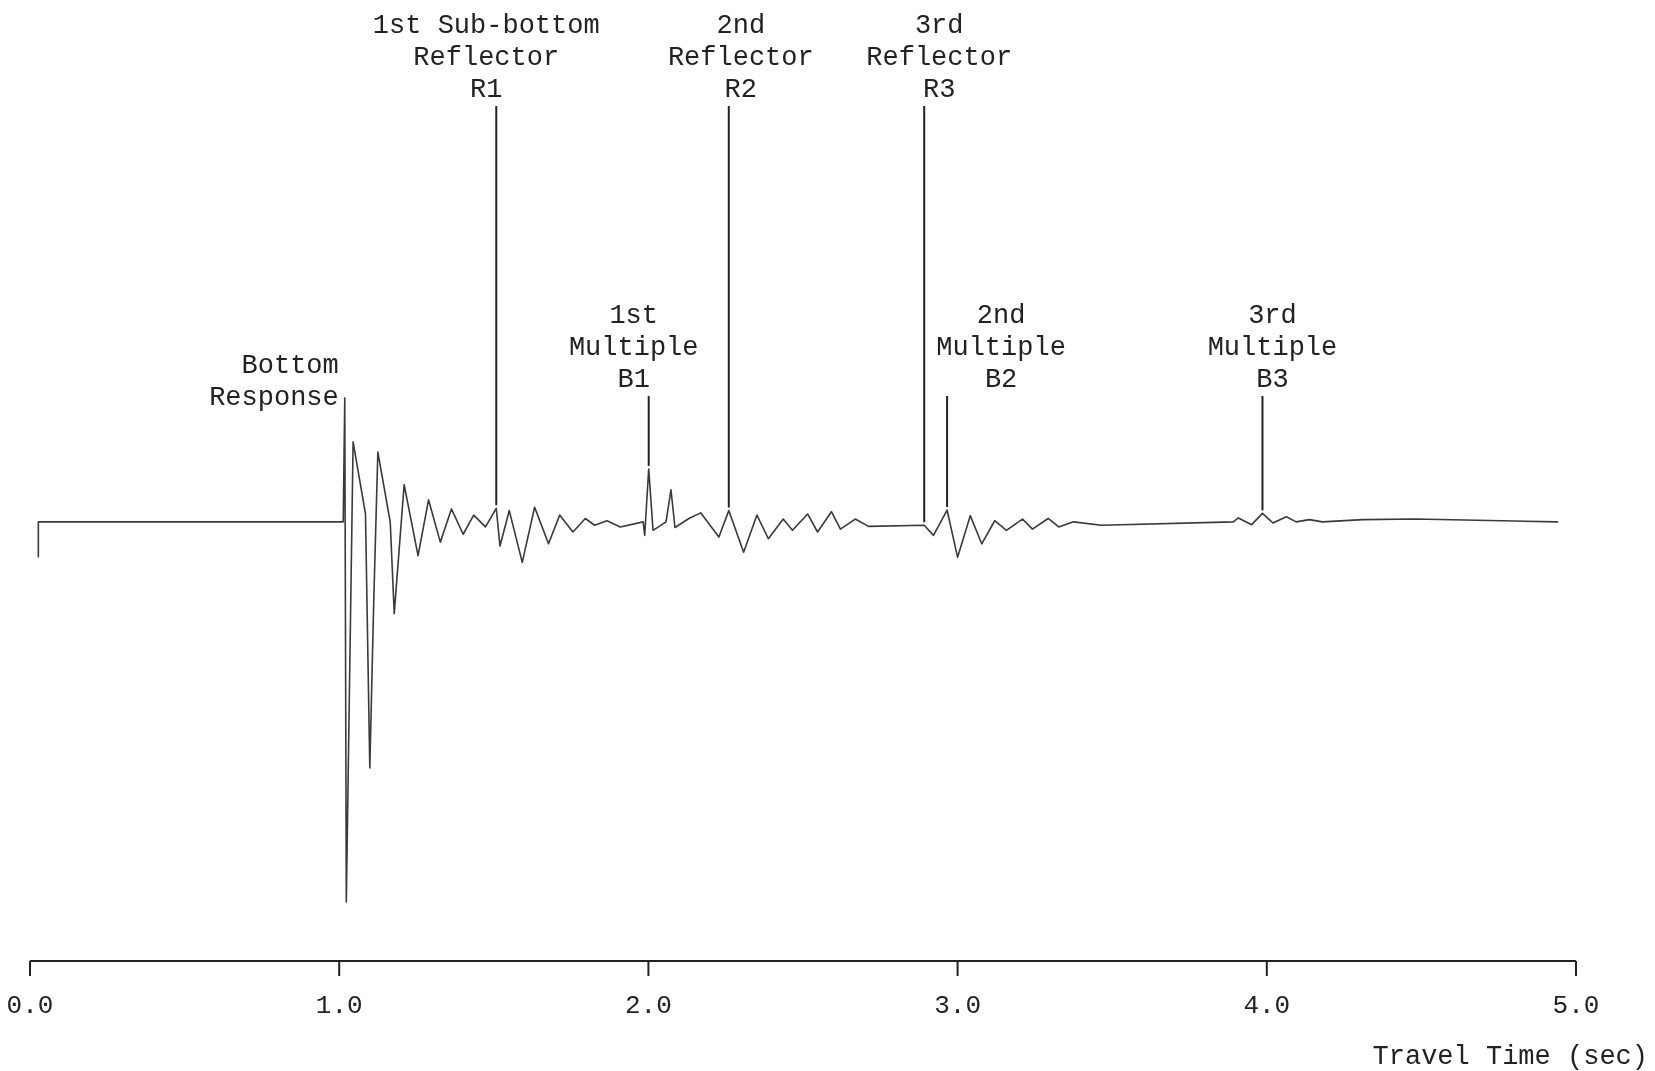  I want to click on annotation: 1st Sub-bottom Reflector R1, so click(486, 58).